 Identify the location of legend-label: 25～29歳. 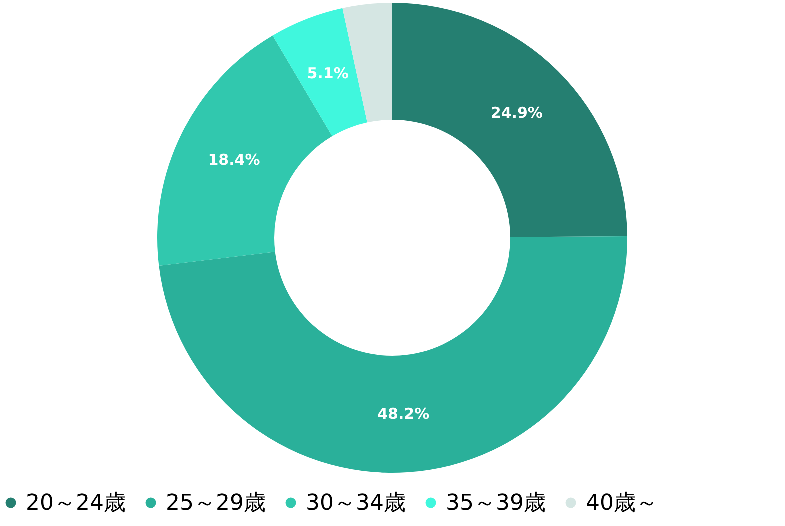
(216, 503).